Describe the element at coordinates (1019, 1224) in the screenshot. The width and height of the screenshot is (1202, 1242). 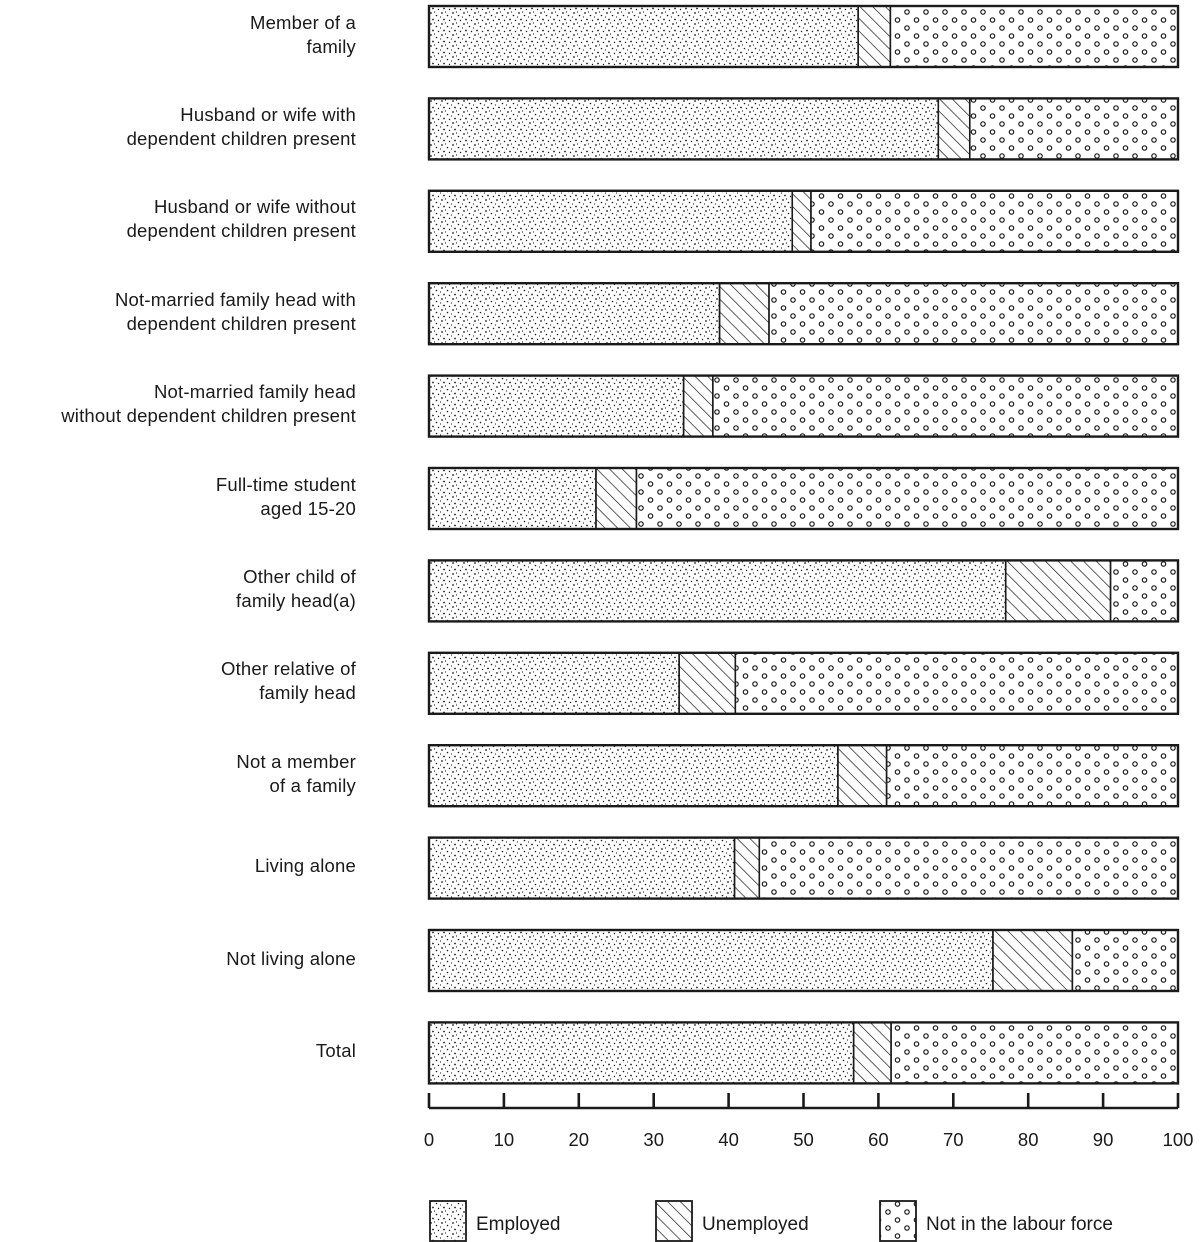
I see `legend-label: Not in the labour force` at that location.